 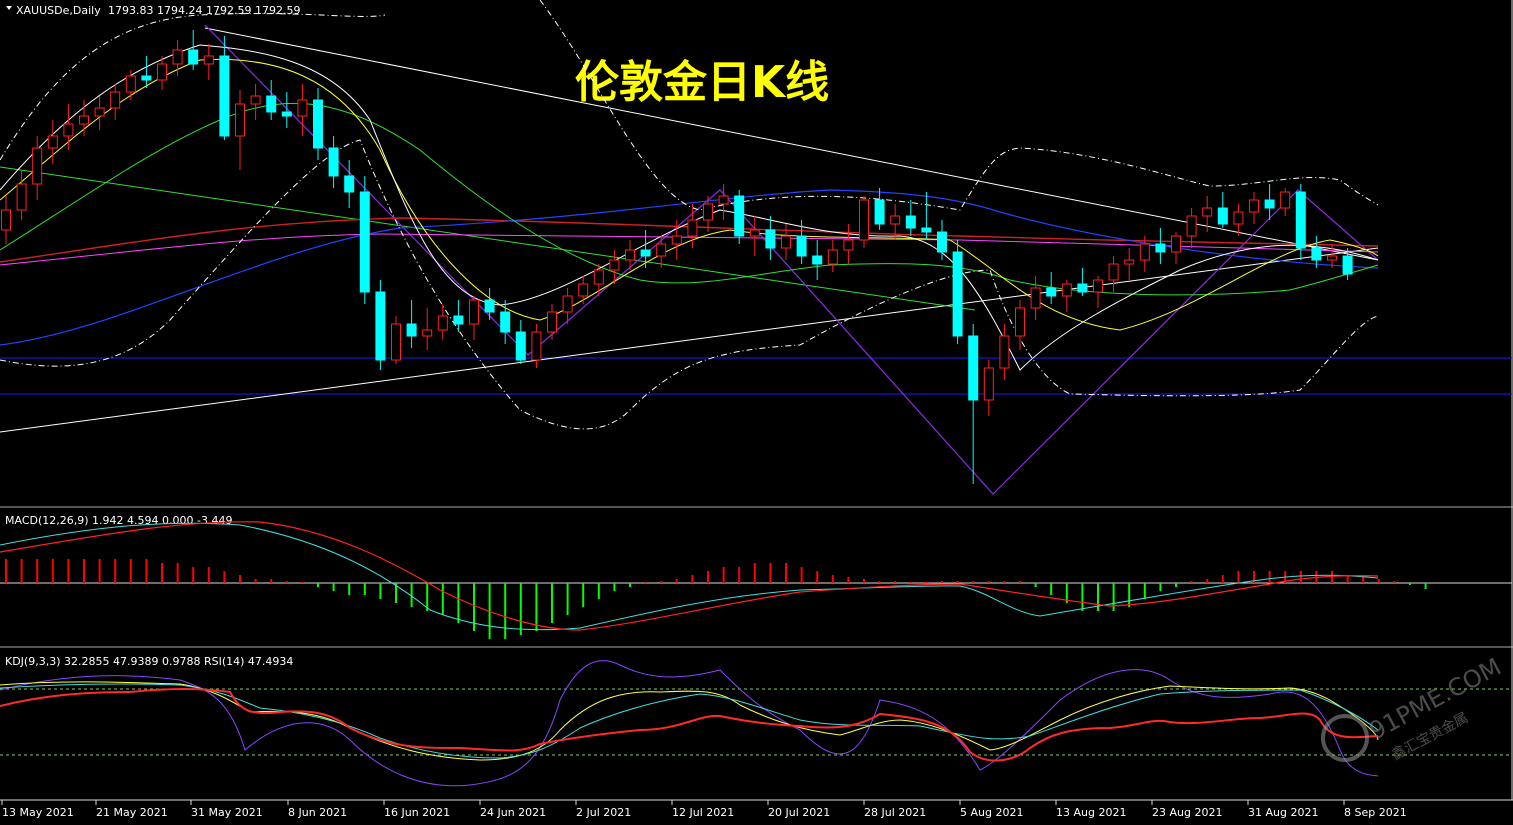 I want to click on green-channel-line, so click(x=488, y=238).